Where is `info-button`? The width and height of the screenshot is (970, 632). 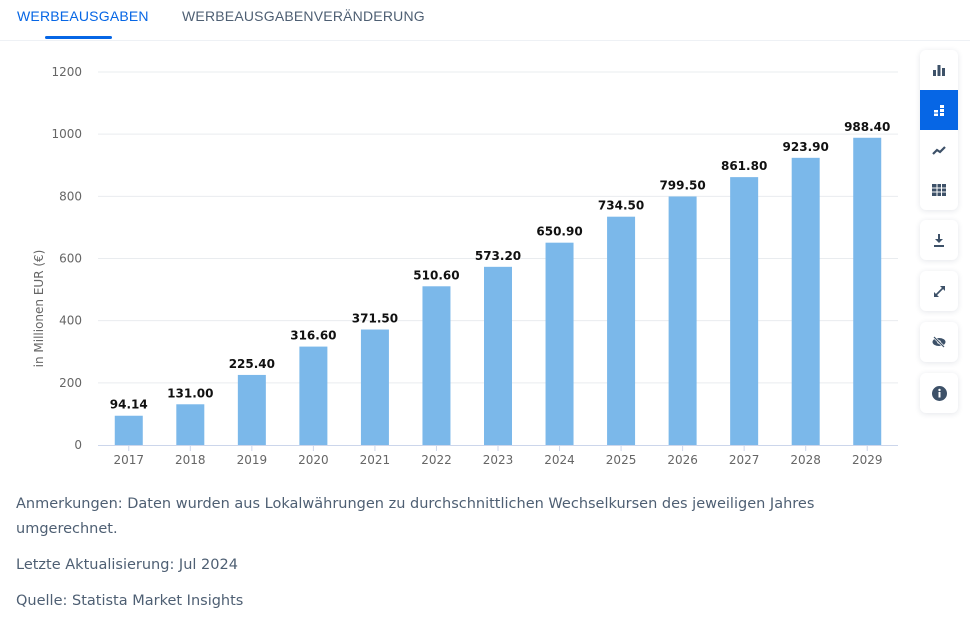 info-button is located at coordinates (939, 393).